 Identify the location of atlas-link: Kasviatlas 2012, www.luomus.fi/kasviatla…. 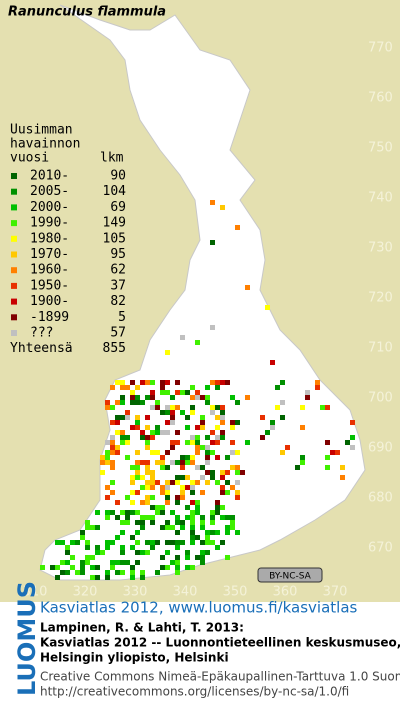
(199, 608).